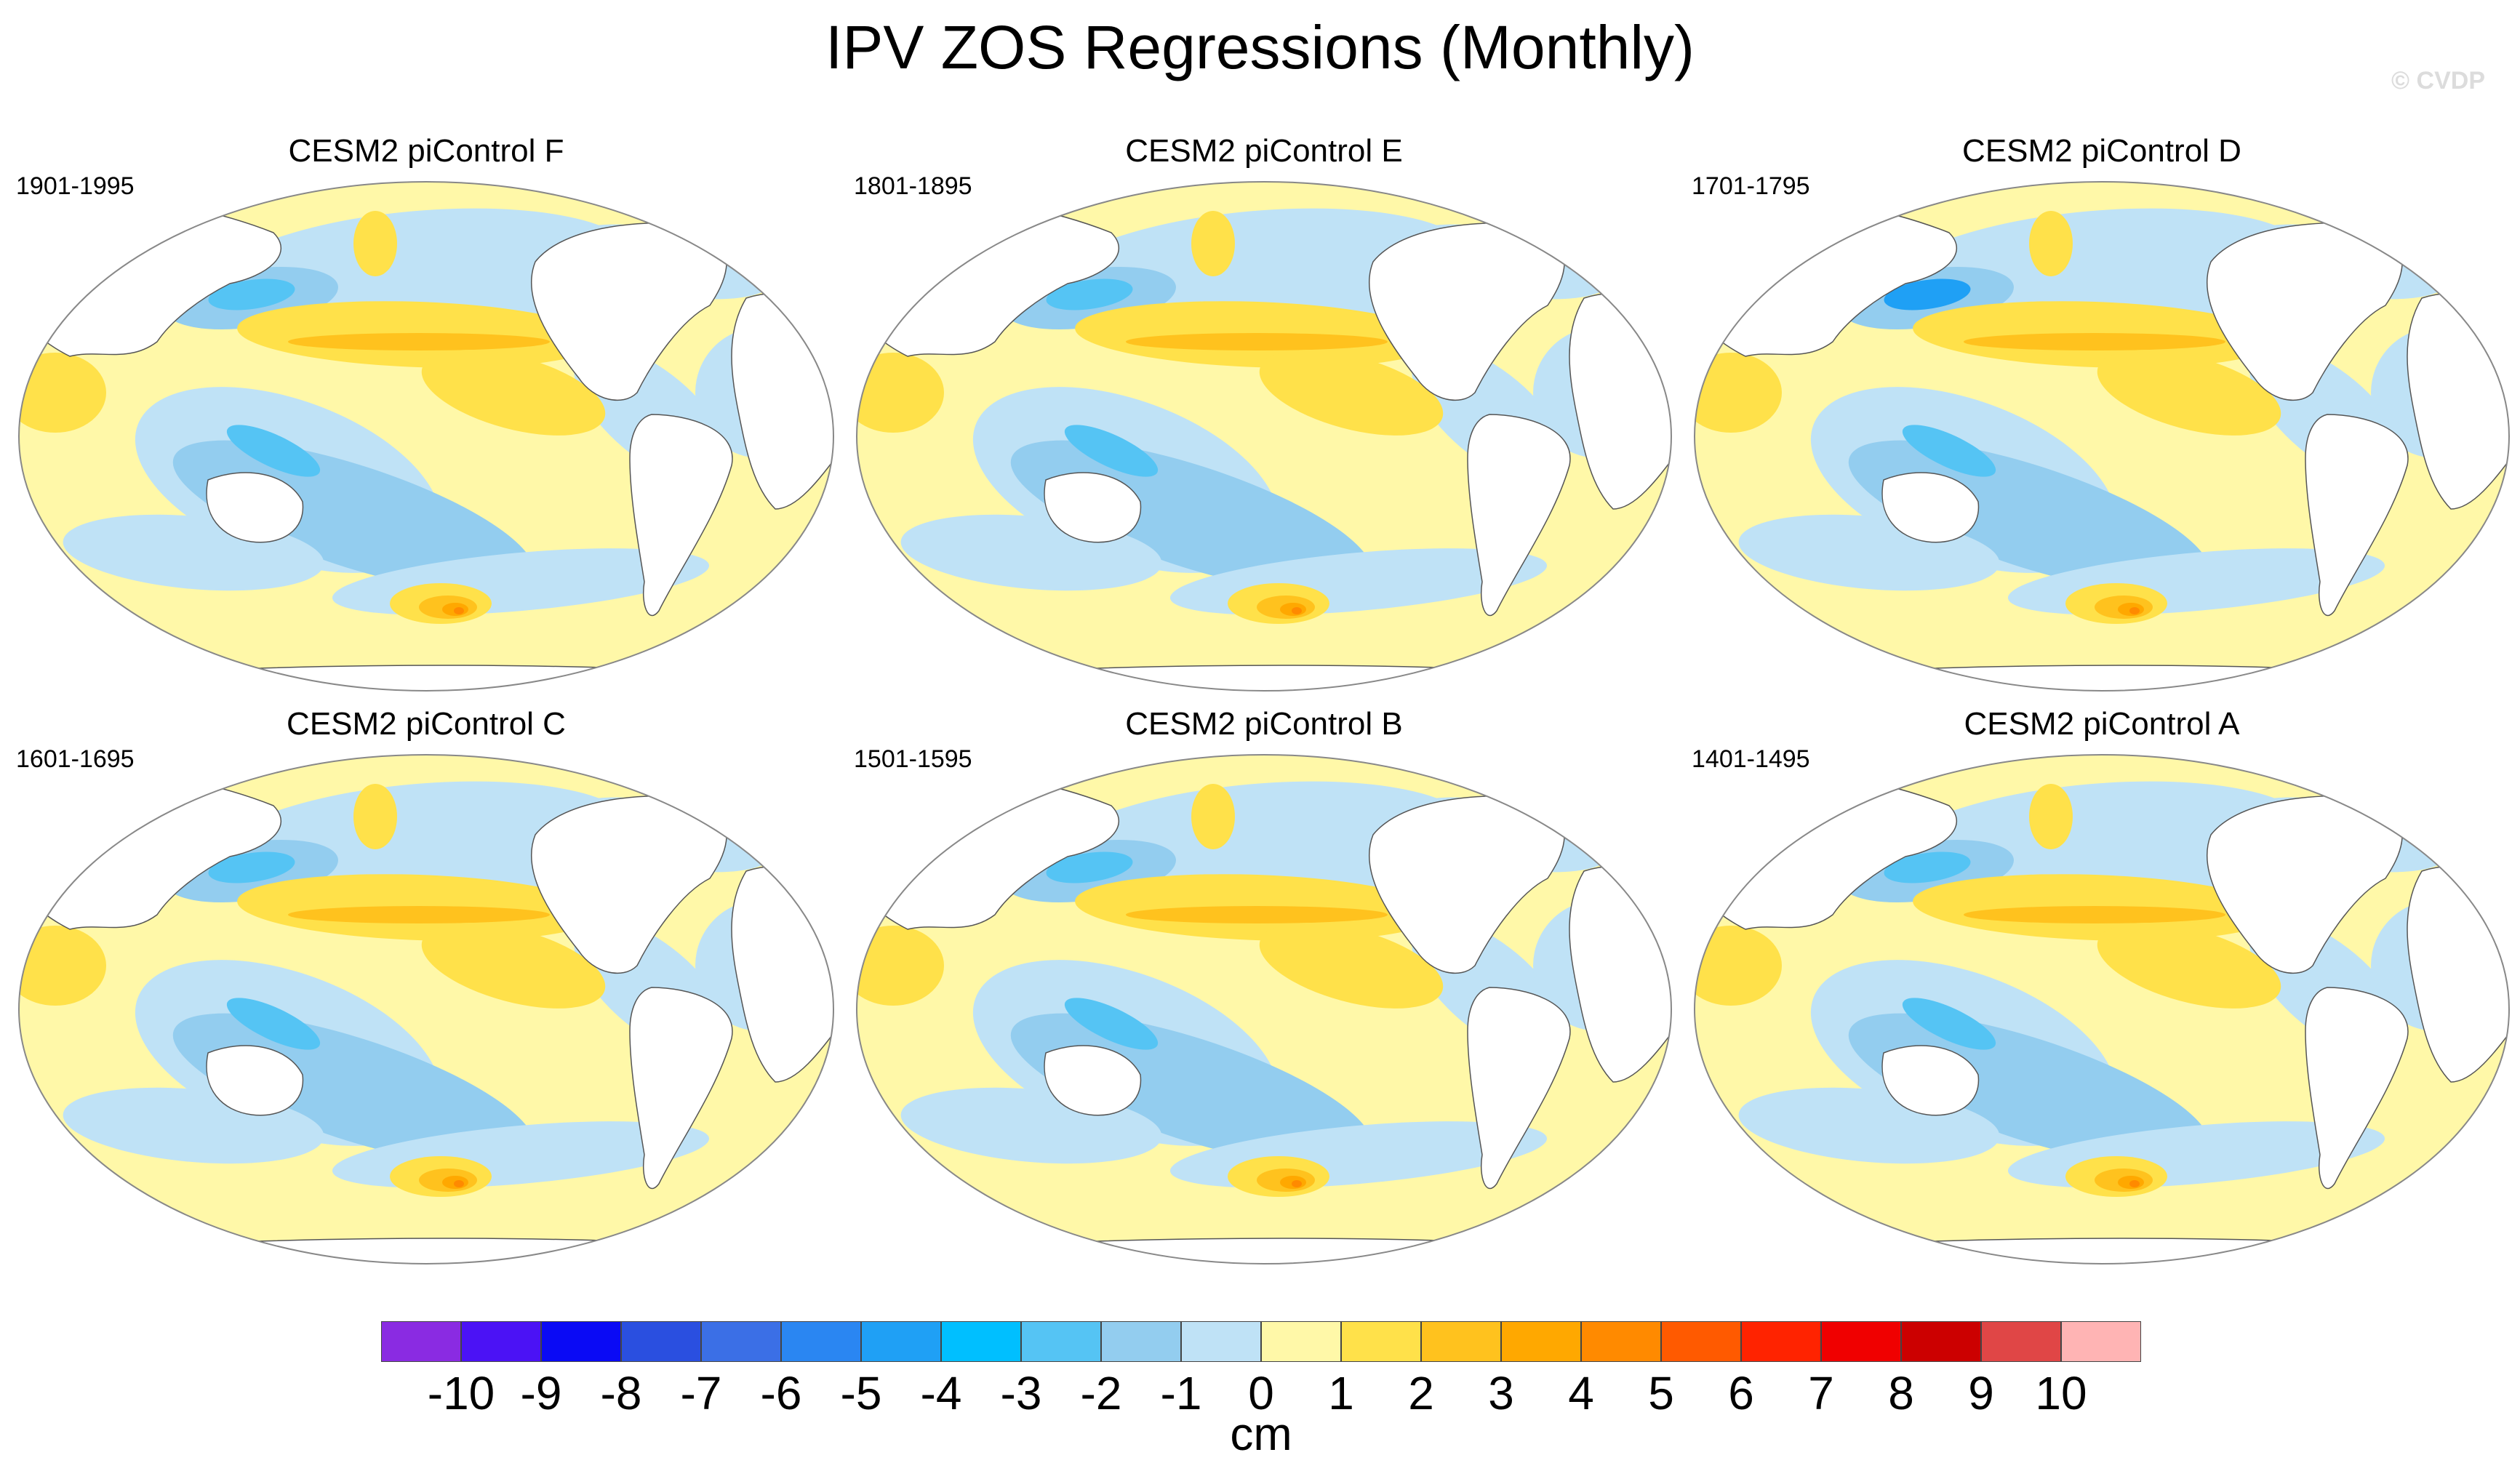 This screenshot has width=2520, height=1471. Describe the element at coordinates (941, 1393) in the screenshot. I see `colorbar-tick-label: -4` at that location.